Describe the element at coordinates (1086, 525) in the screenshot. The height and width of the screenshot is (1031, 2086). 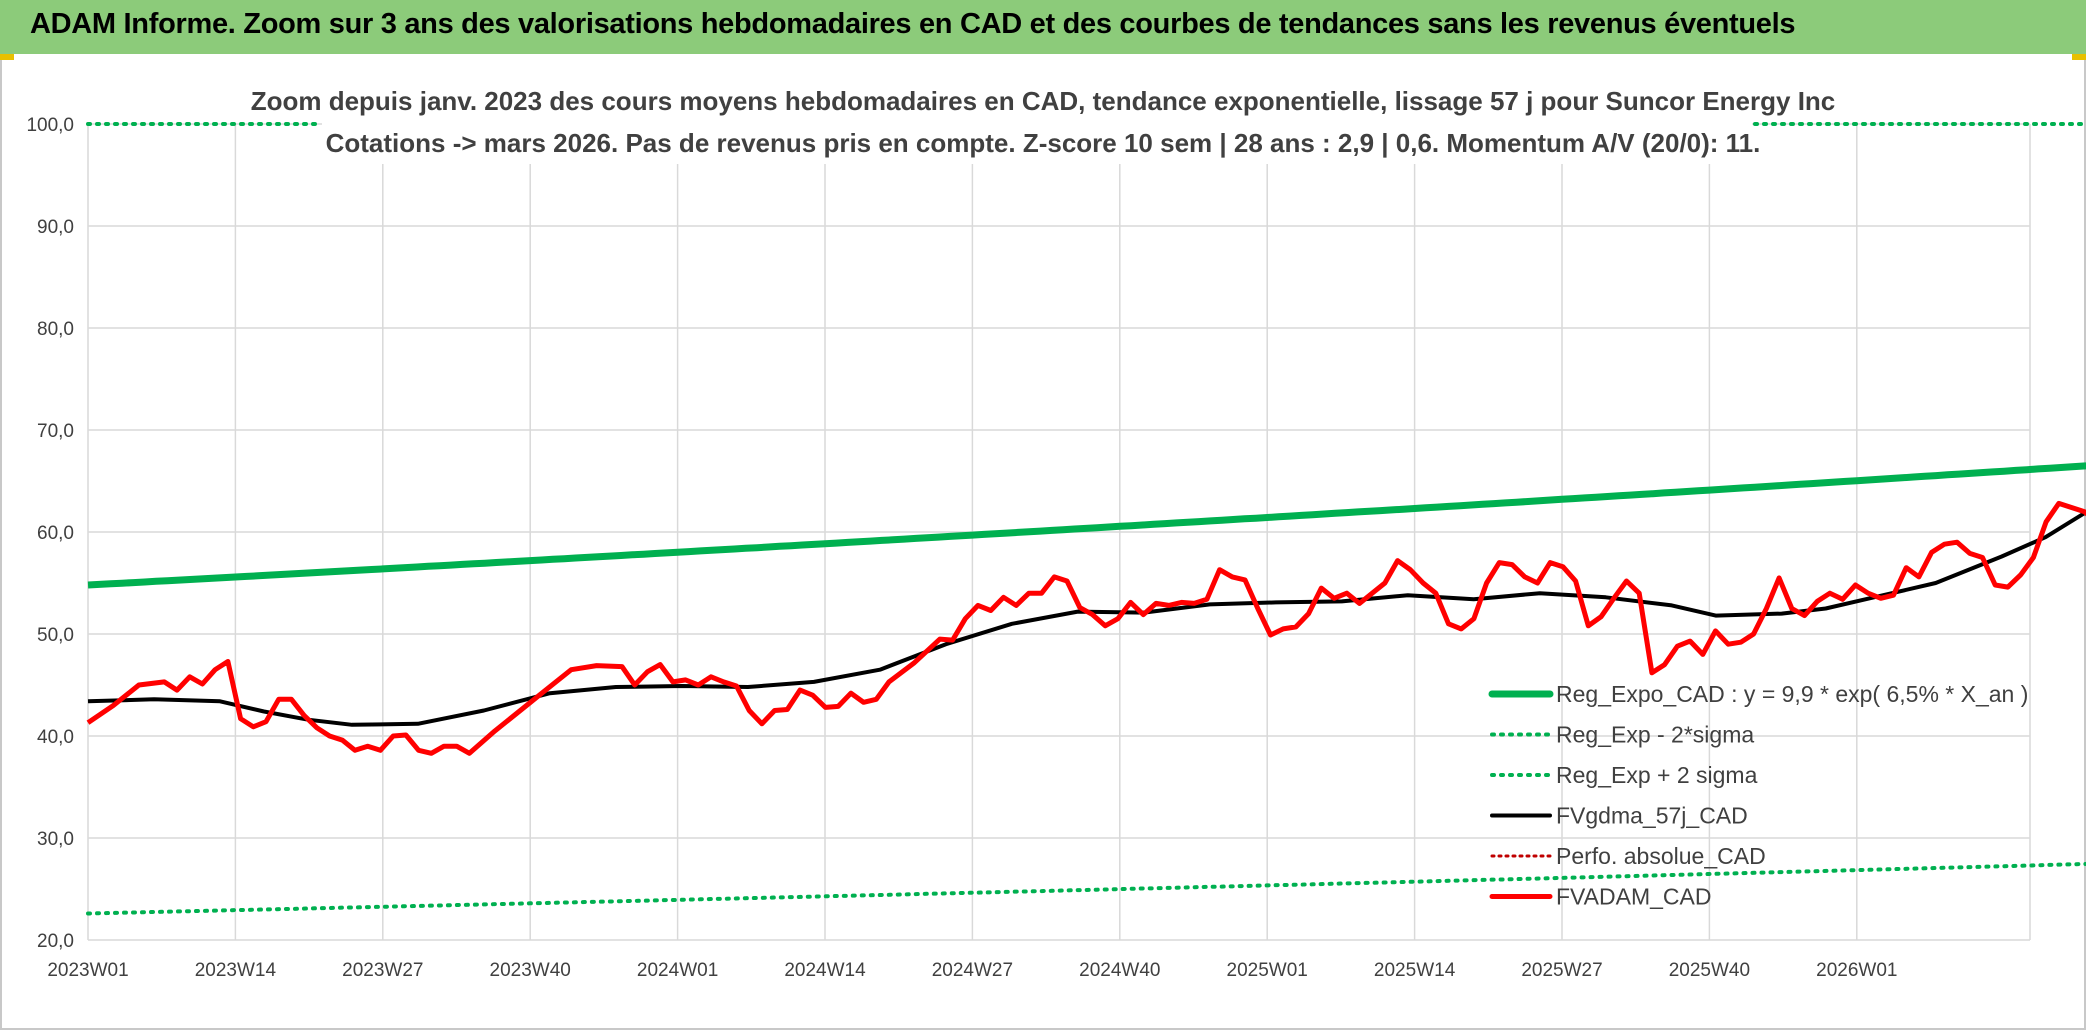
I see `series-reg-expo` at that location.